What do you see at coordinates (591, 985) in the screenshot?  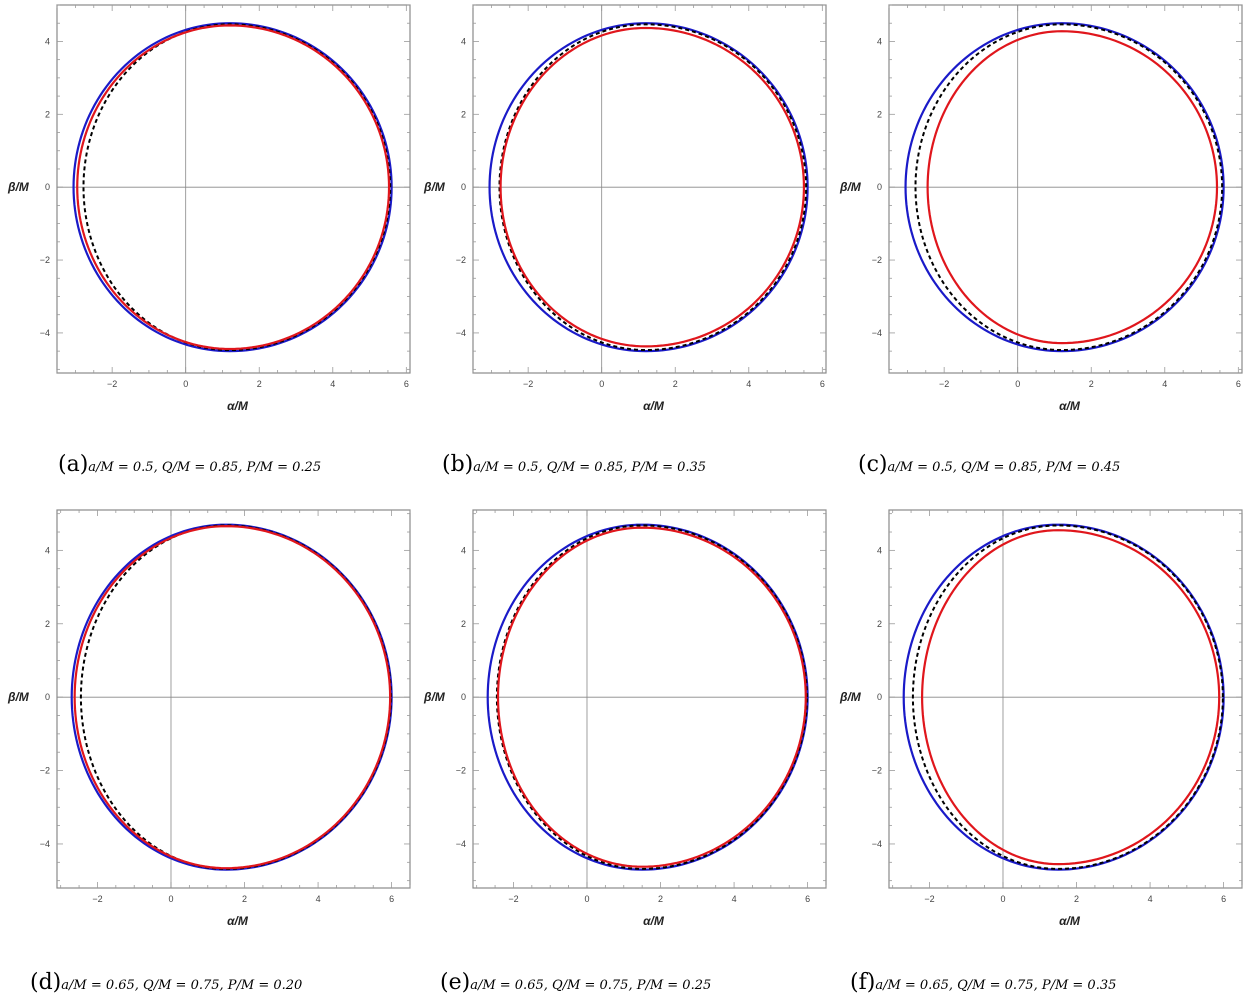 I see `caption-params: a/M = 0.65, Q/M = 0.75, P/M = 0.25` at bounding box center [591, 985].